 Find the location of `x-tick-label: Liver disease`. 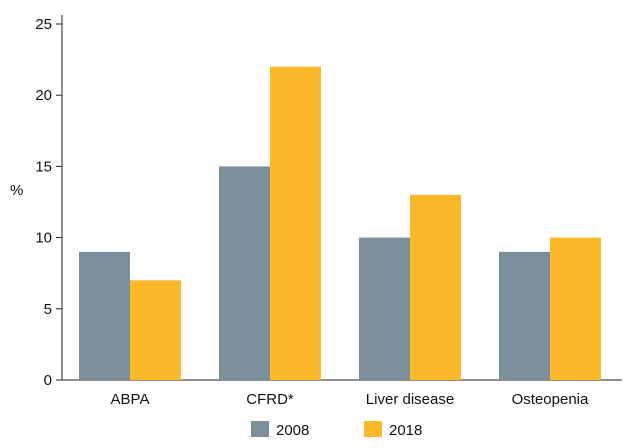

x-tick-label: Liver disease is located at coordinates (410, 399).